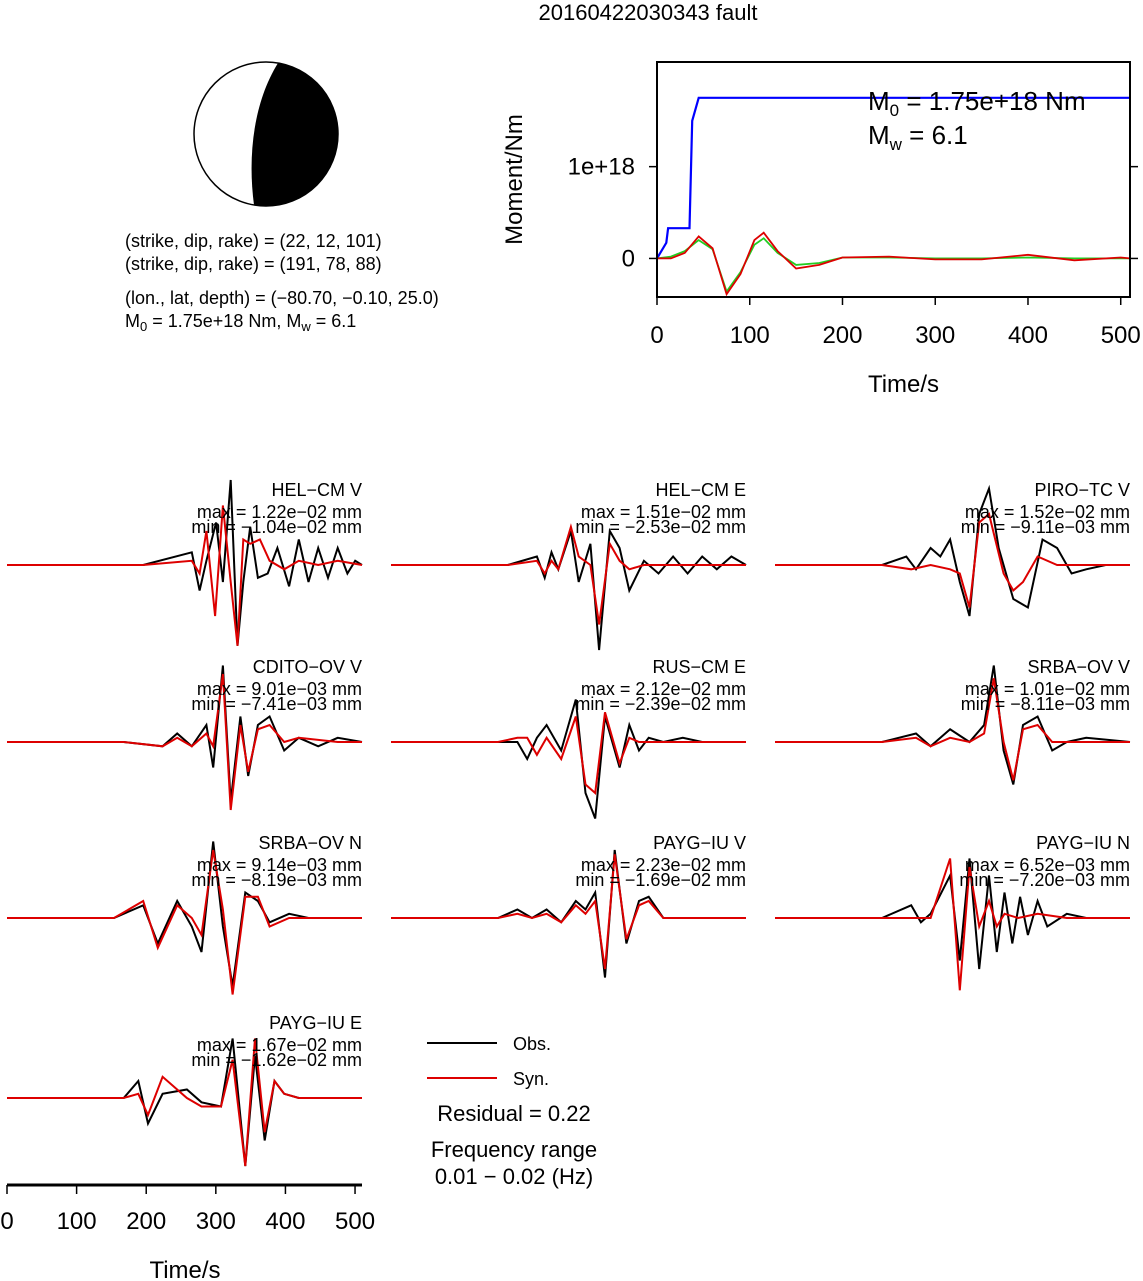  What do you see at coordinates (310, 843) in the screenshot?
I see `station-label: SRBA−OV N` at bounding box center [310, 843].